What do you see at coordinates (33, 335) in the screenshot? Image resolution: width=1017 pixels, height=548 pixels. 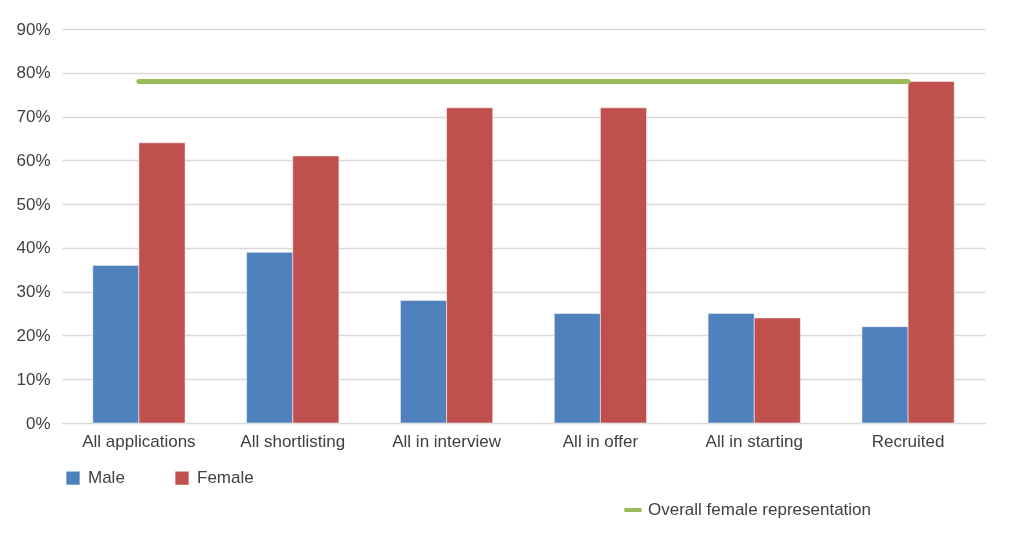 I see `y-tick-label: 20%` at bounding box center [33, 335].